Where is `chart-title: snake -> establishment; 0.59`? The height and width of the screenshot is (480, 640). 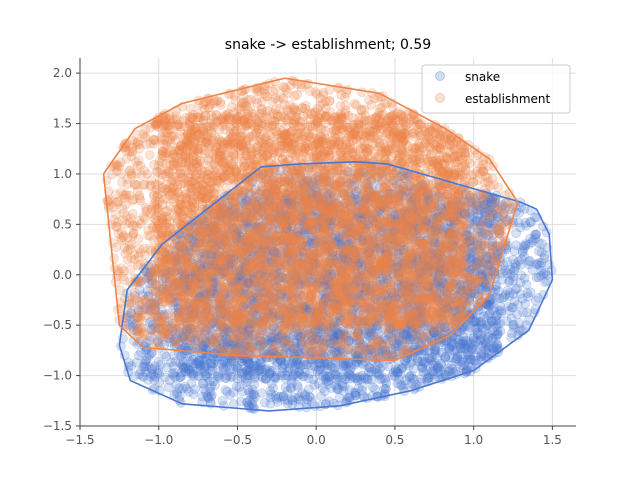 chart-title: snake -> establishment; 0.59 is located at coordinates (328, 45).